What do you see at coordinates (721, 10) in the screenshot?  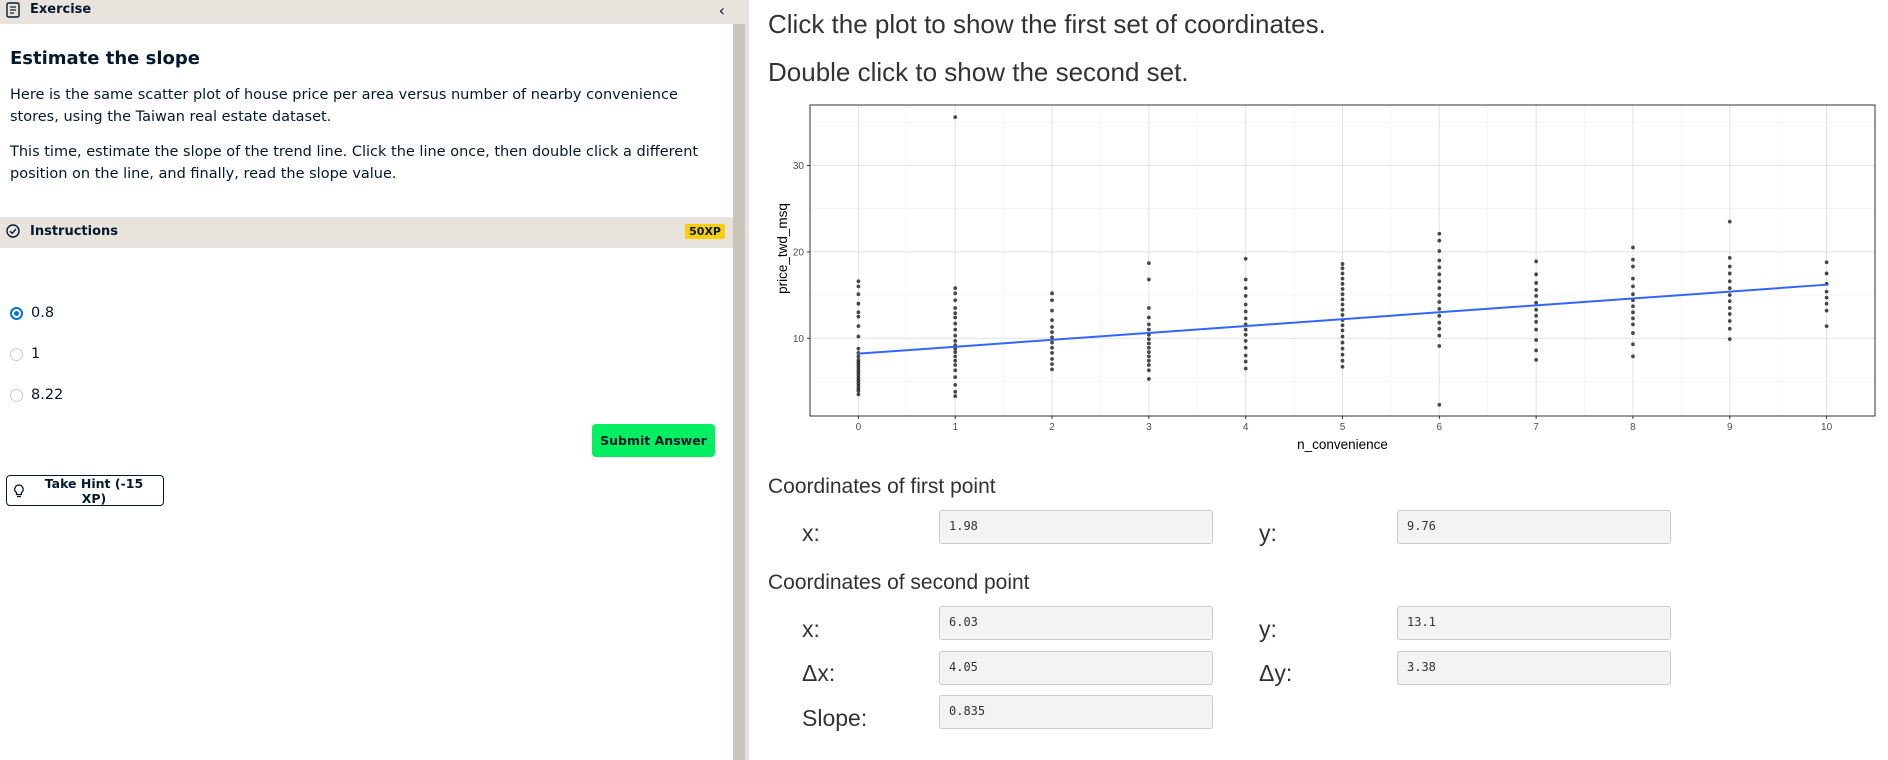 I see `collapse-chevron-icon: ‹` at bounding box center [721, 10].